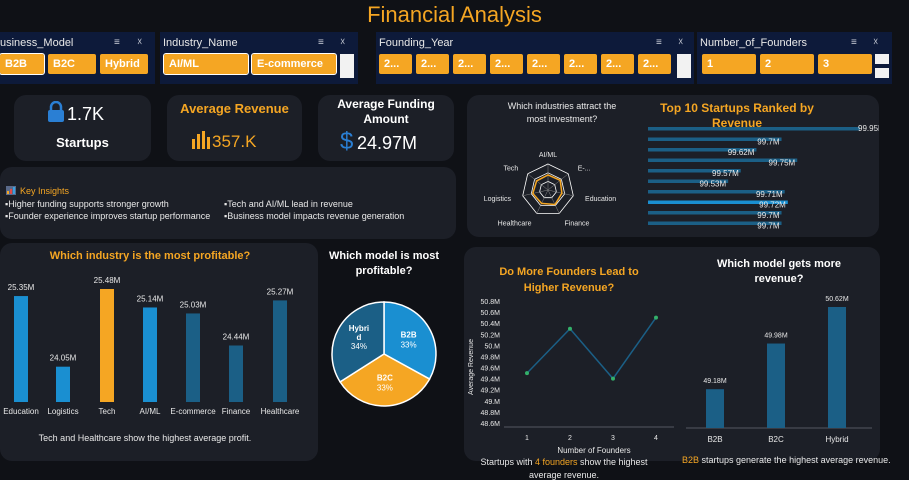  Describe the element at coordinates (498, 199) in the screenshot. I see `radar-category-label: Logistics` at that location.